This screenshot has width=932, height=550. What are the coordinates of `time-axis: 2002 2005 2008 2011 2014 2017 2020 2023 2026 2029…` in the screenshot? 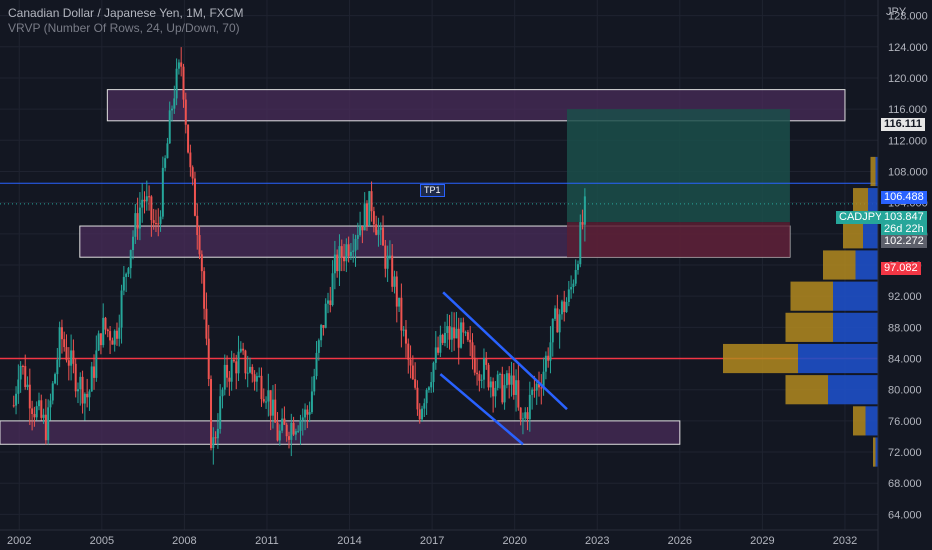 It's located at (439, 538).